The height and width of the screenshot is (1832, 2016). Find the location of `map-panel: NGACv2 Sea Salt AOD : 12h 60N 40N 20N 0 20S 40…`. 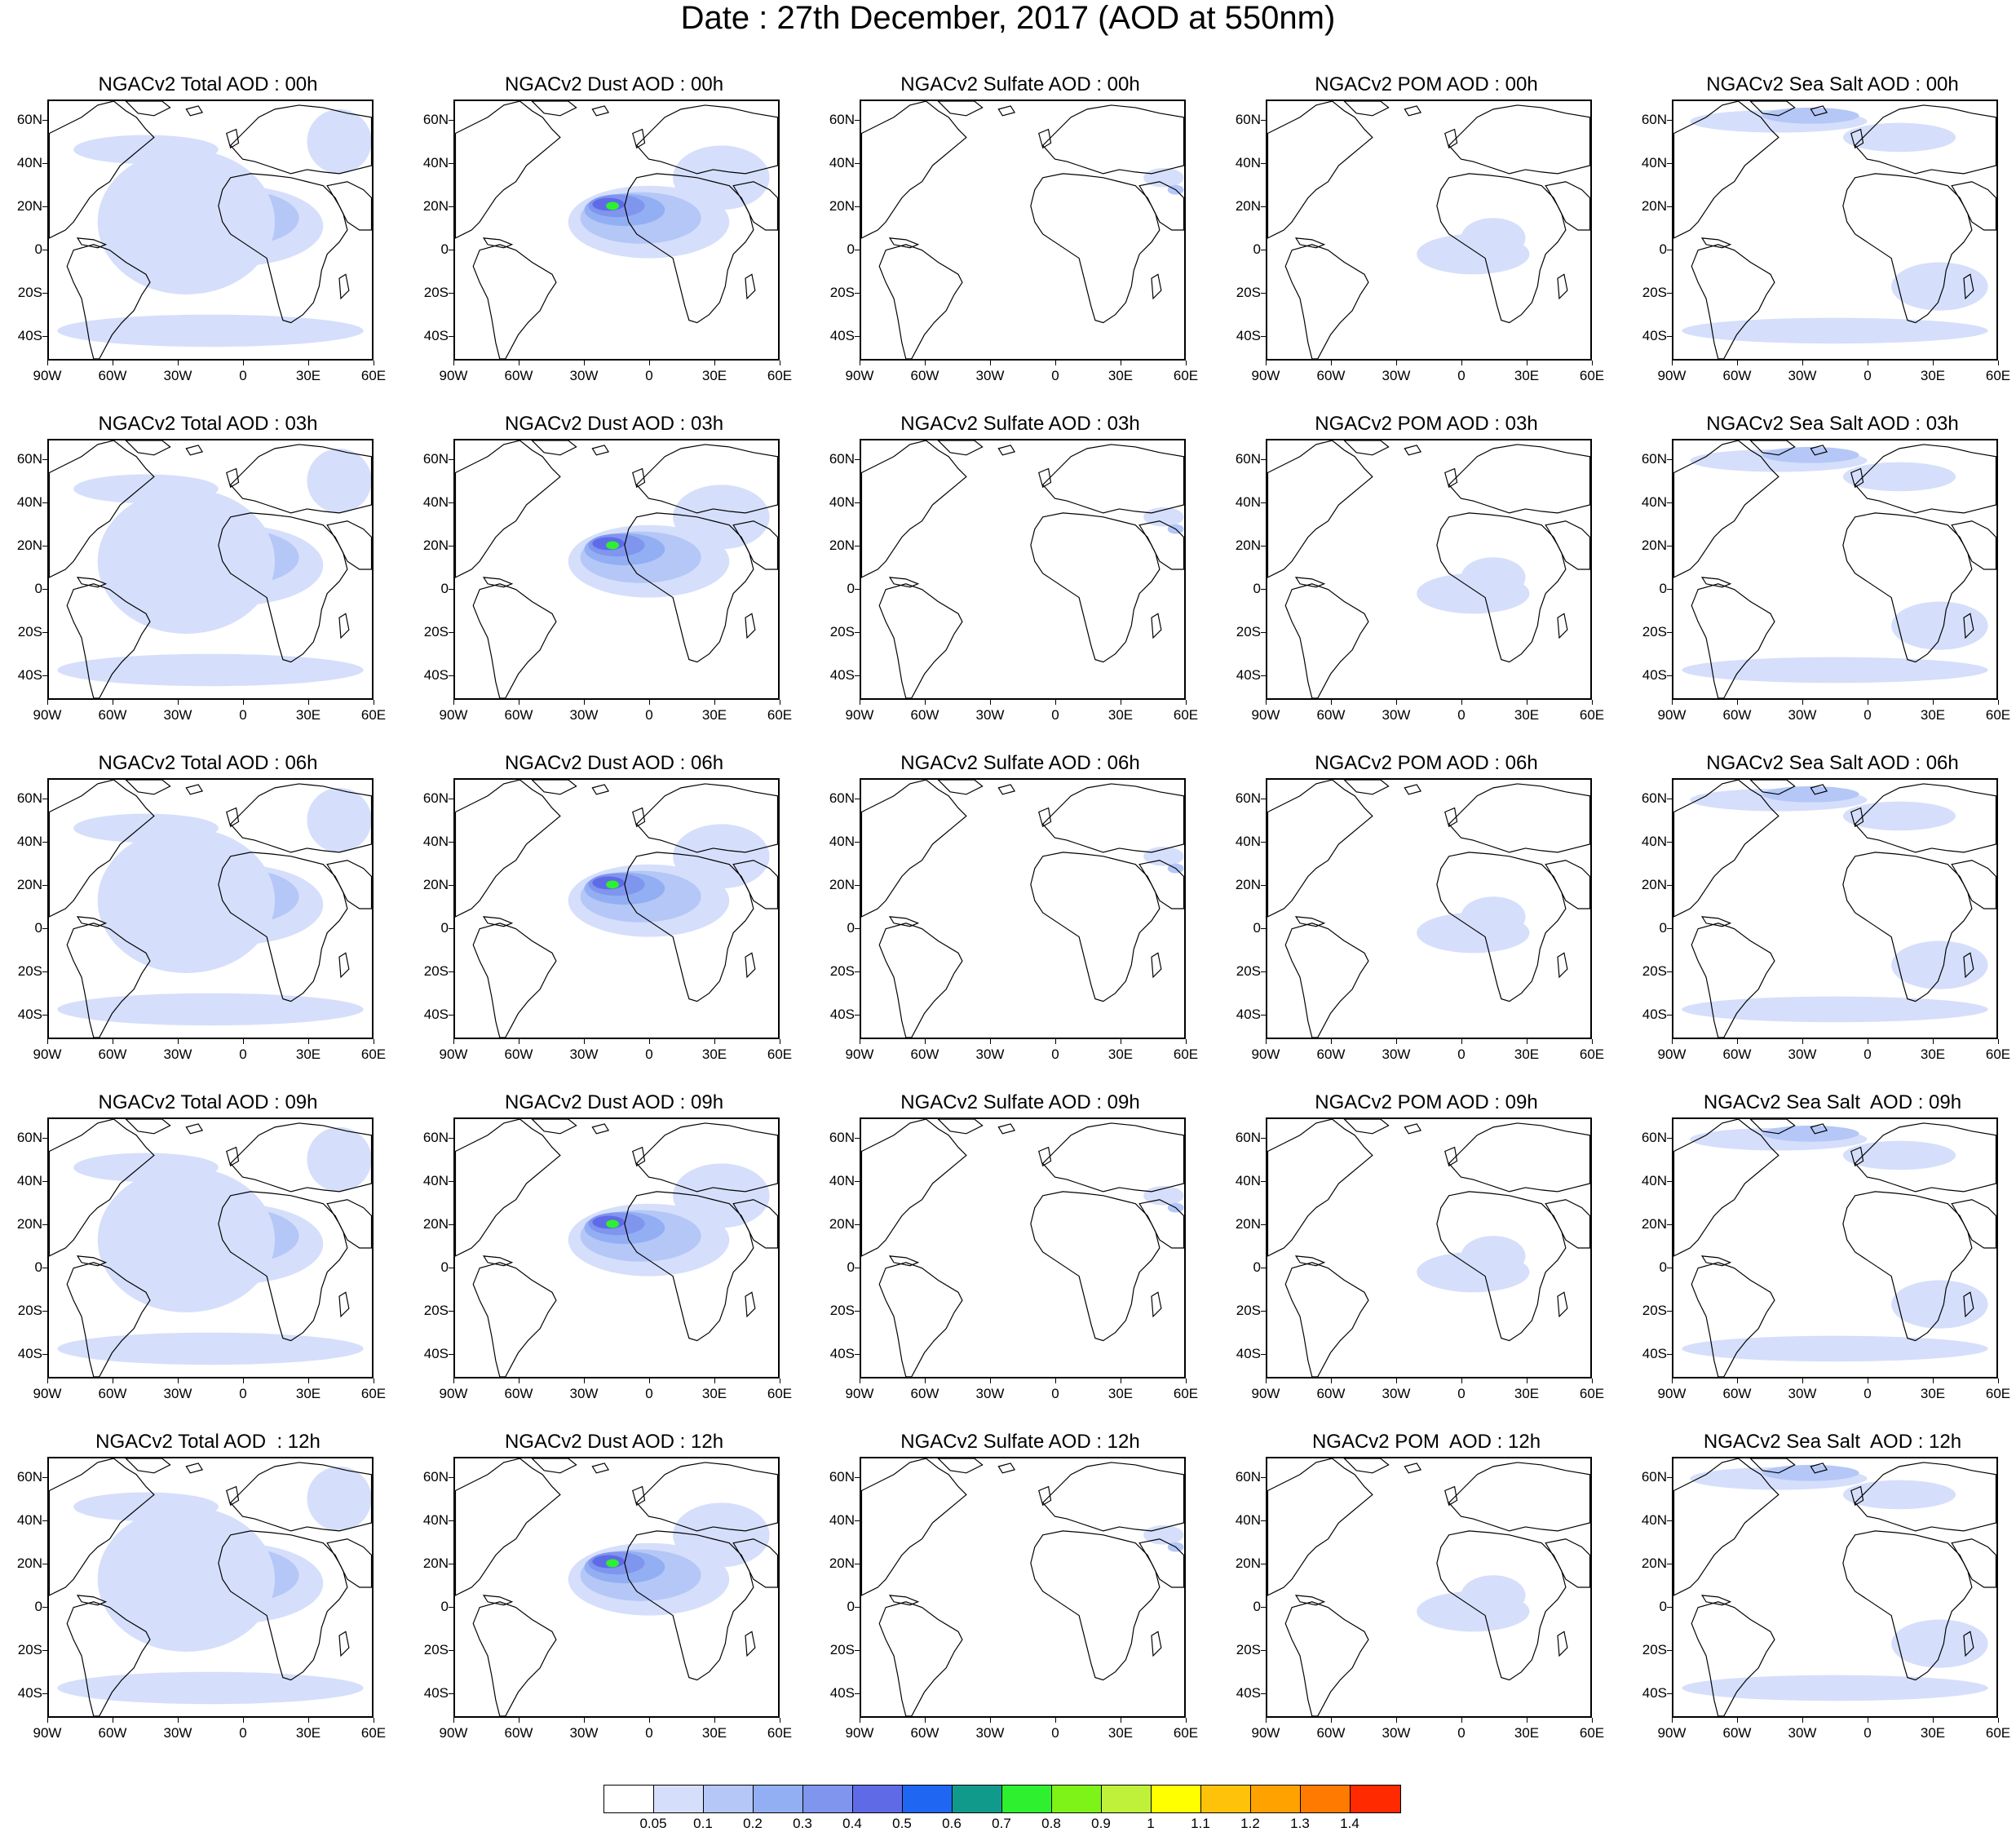

map-panel: NGACv2 Sea Salt AOD : 12h 60N 40N 20N 0 20S 40… is located at coordinates (1820, 1594).